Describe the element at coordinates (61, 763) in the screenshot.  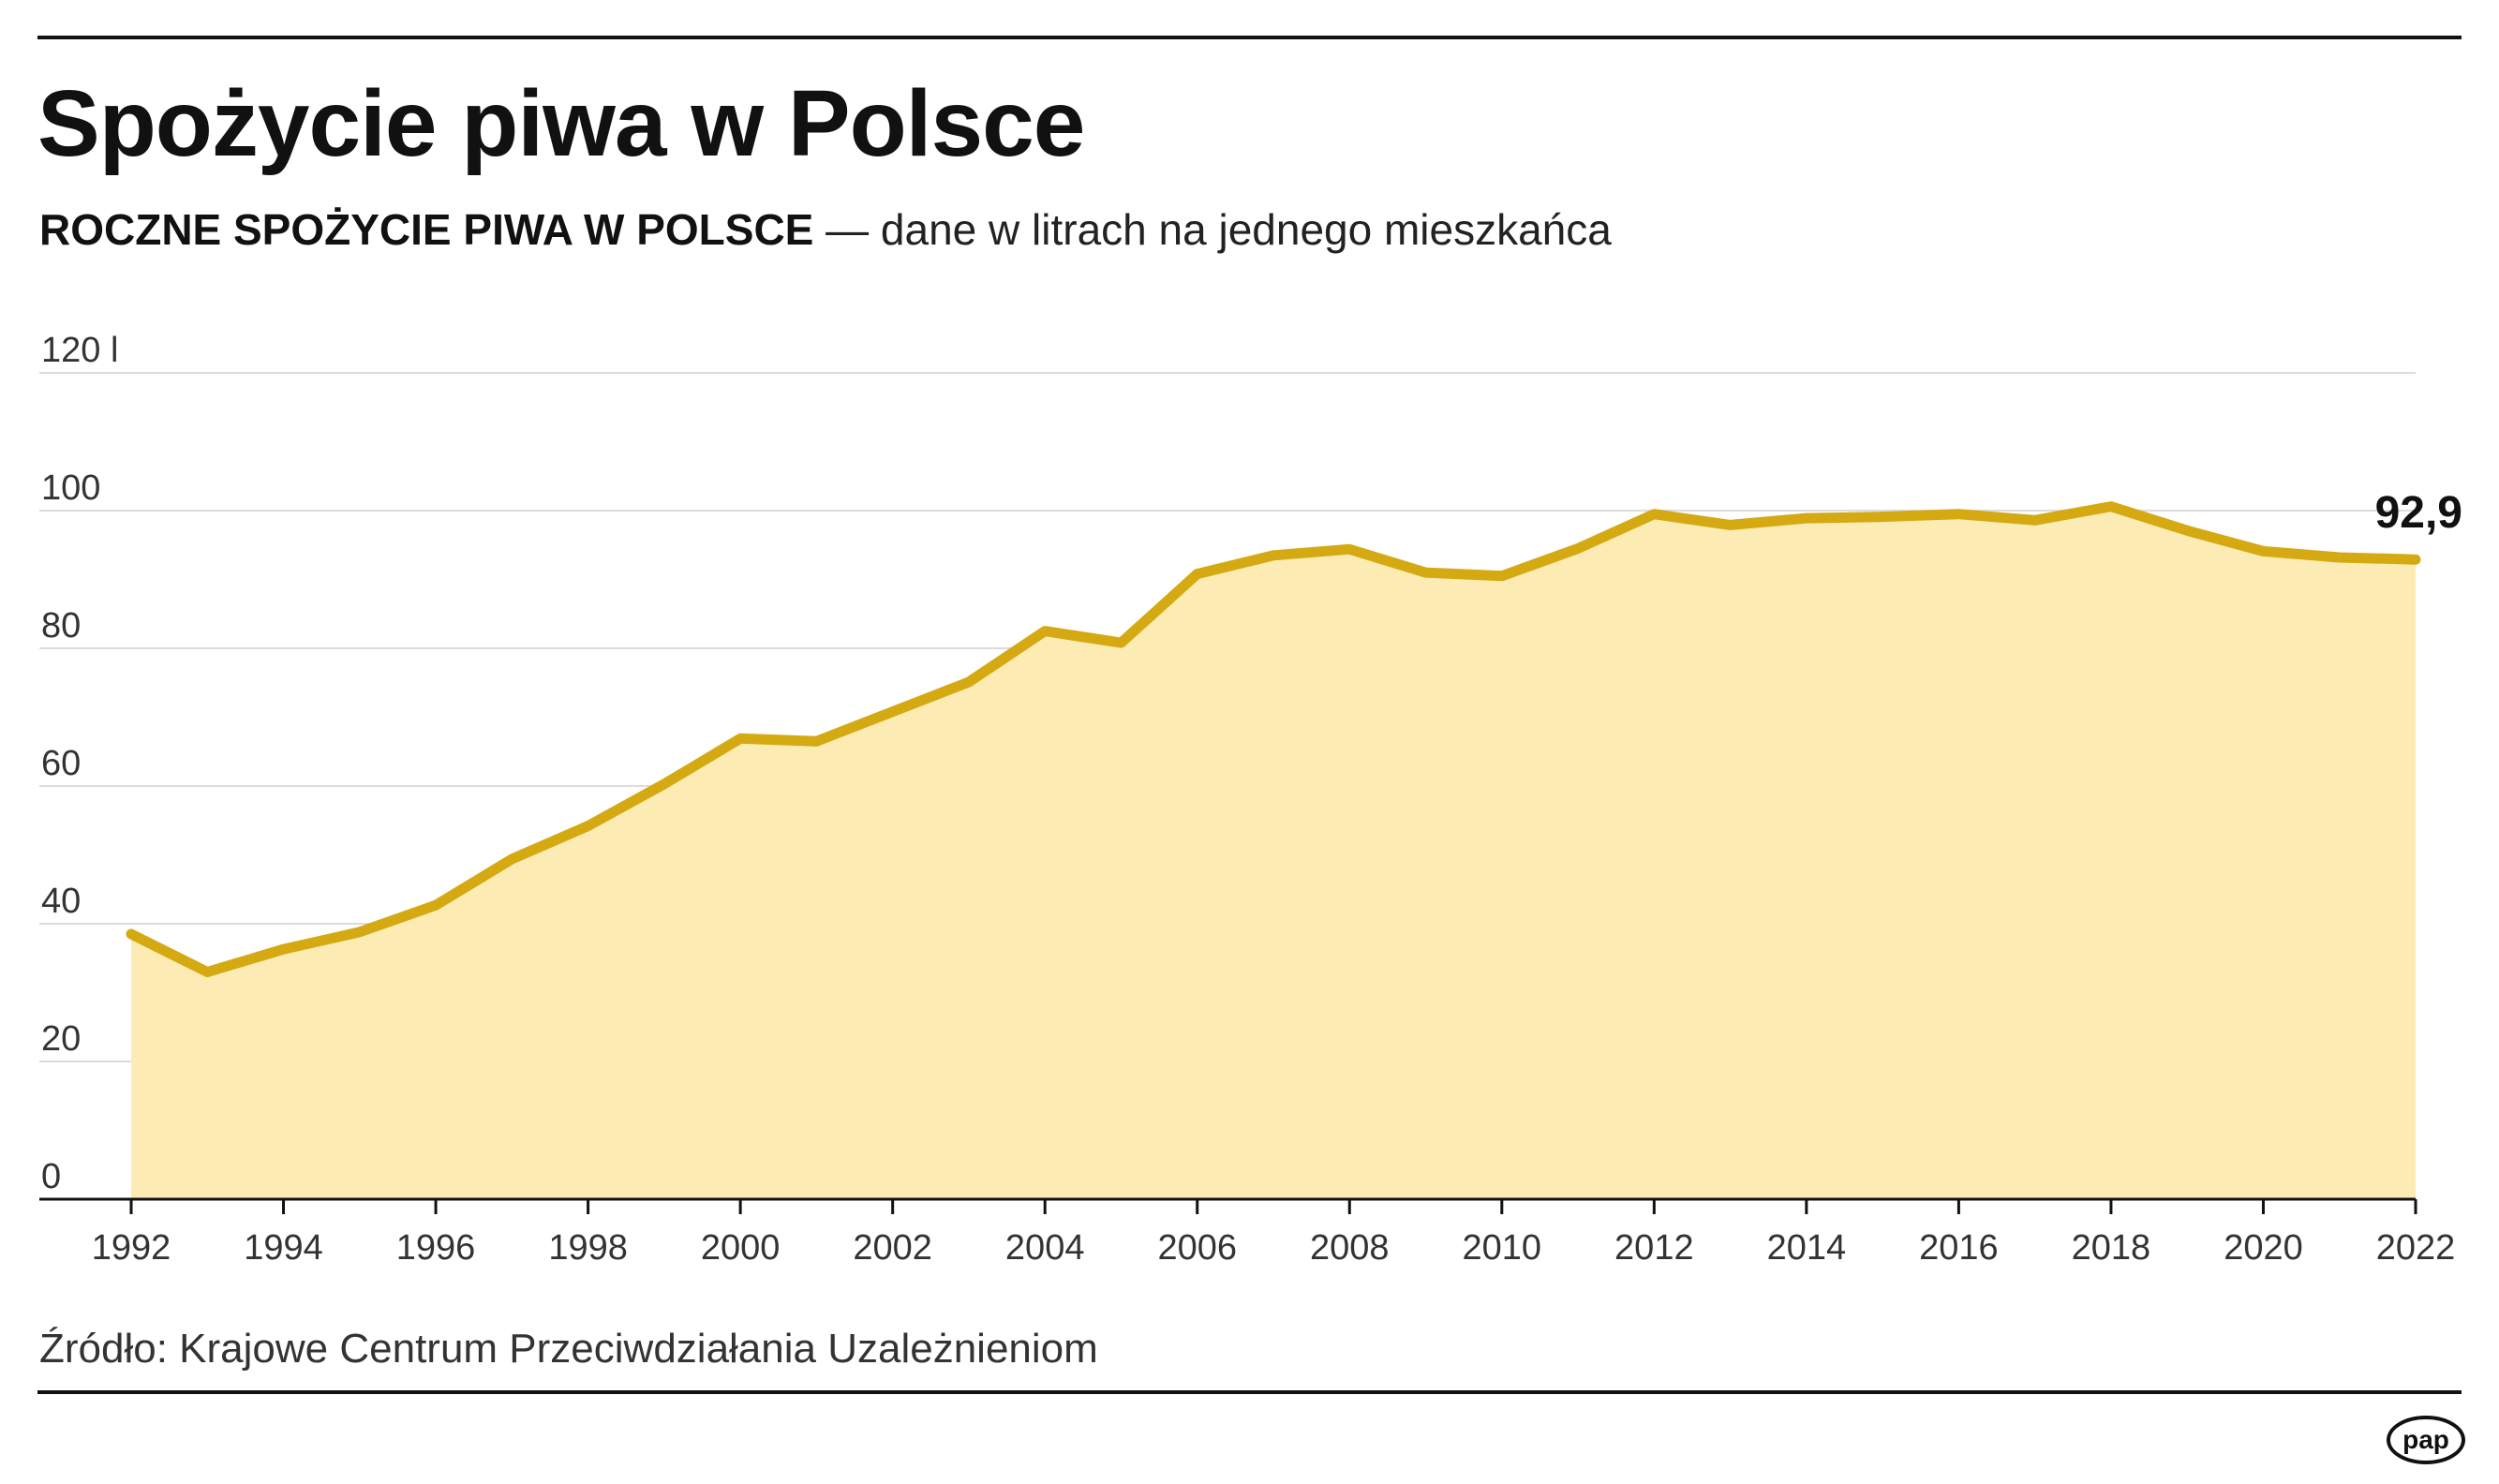
I see `y-tick-label: 60` at that location.